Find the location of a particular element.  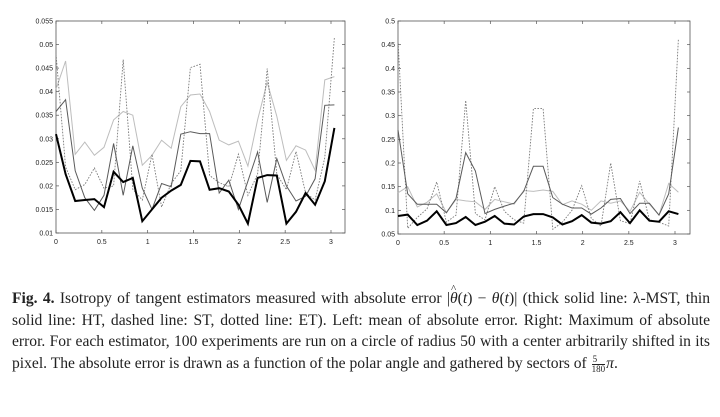

y-tick-label: 0.25 is located at coordinates (388, 140).